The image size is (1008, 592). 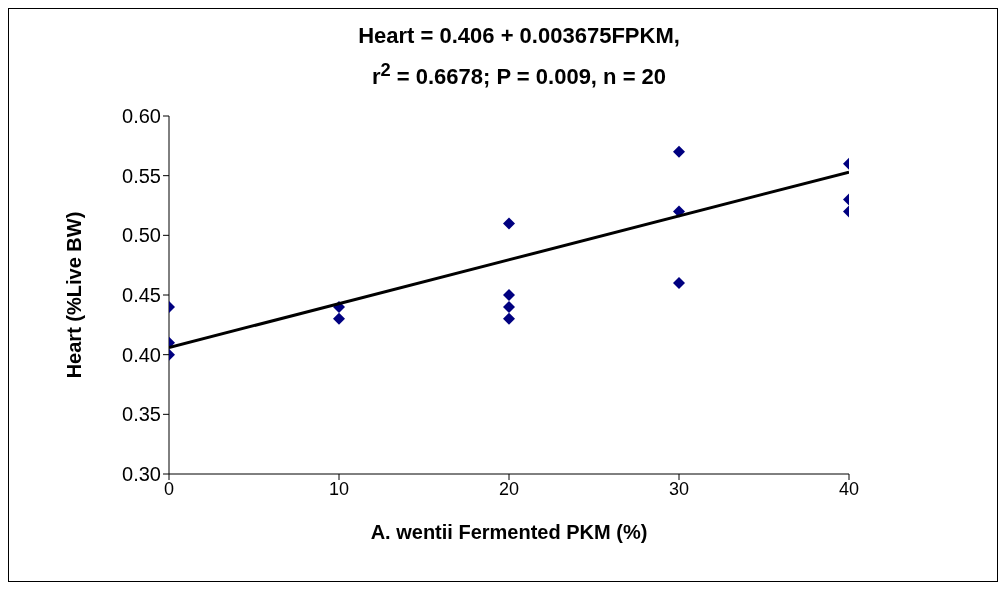 What do you see at coordinates (141, 474) in the screenshot?
I see `y-tick-label: 0.30` at bounding box center [141, 474].